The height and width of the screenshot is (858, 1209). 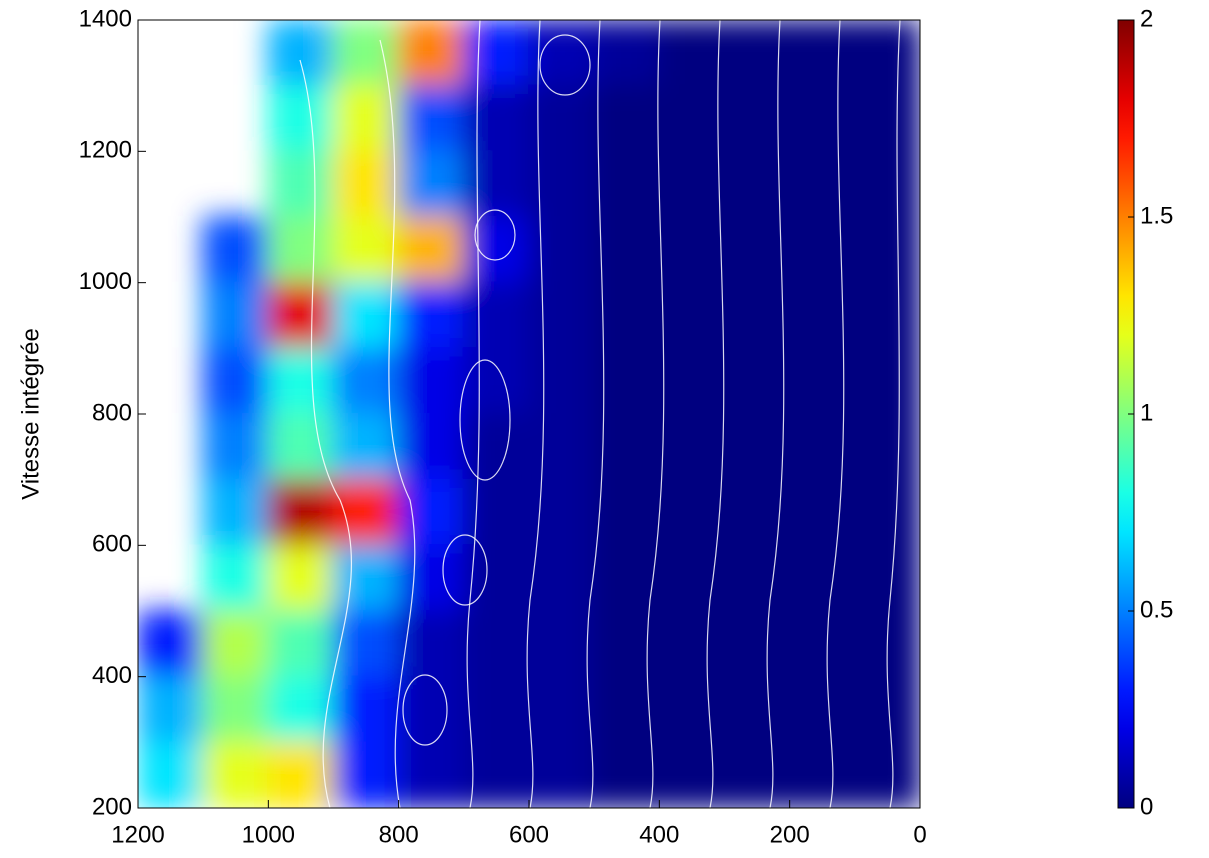 What do you see at coordinates (268, 834) in the screenshot?
I see `x-tick-label: 1000` at bounding box center [268, 834].